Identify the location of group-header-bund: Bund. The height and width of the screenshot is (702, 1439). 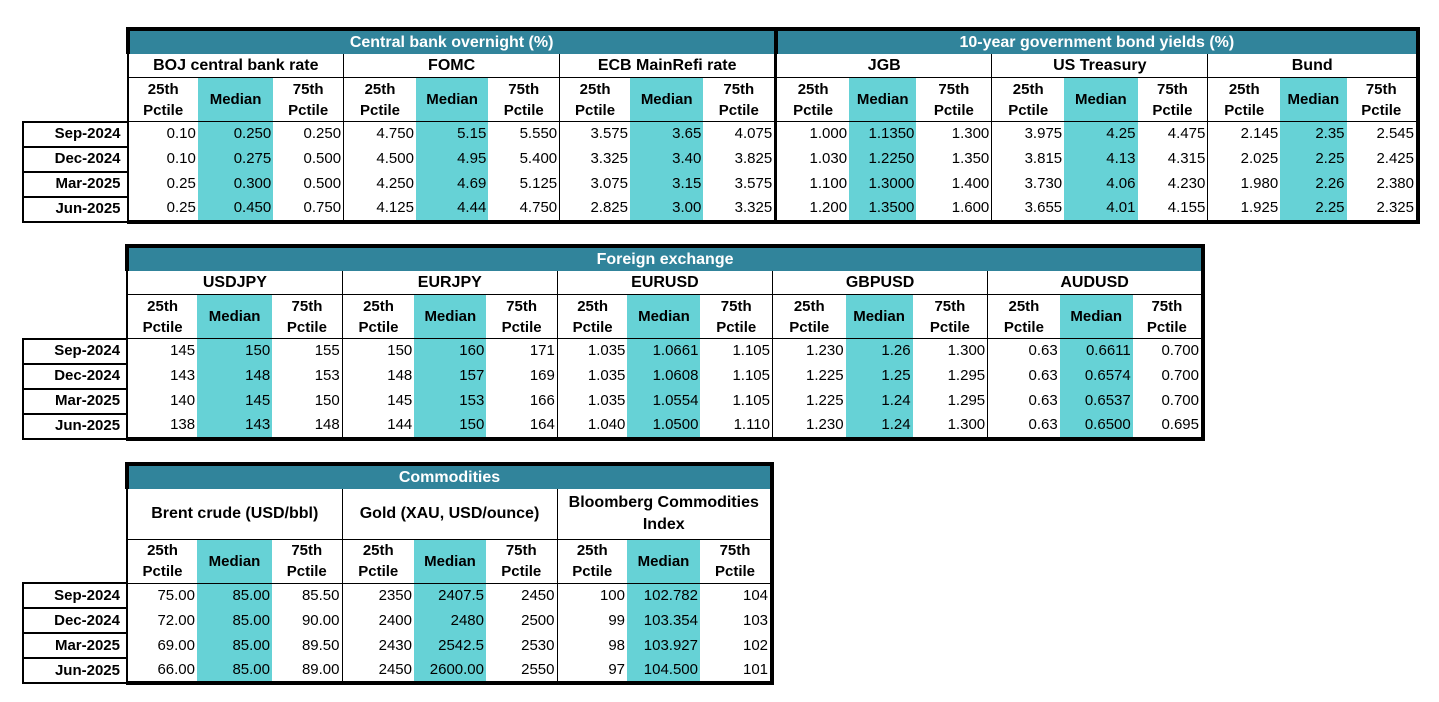
(1314, 66).